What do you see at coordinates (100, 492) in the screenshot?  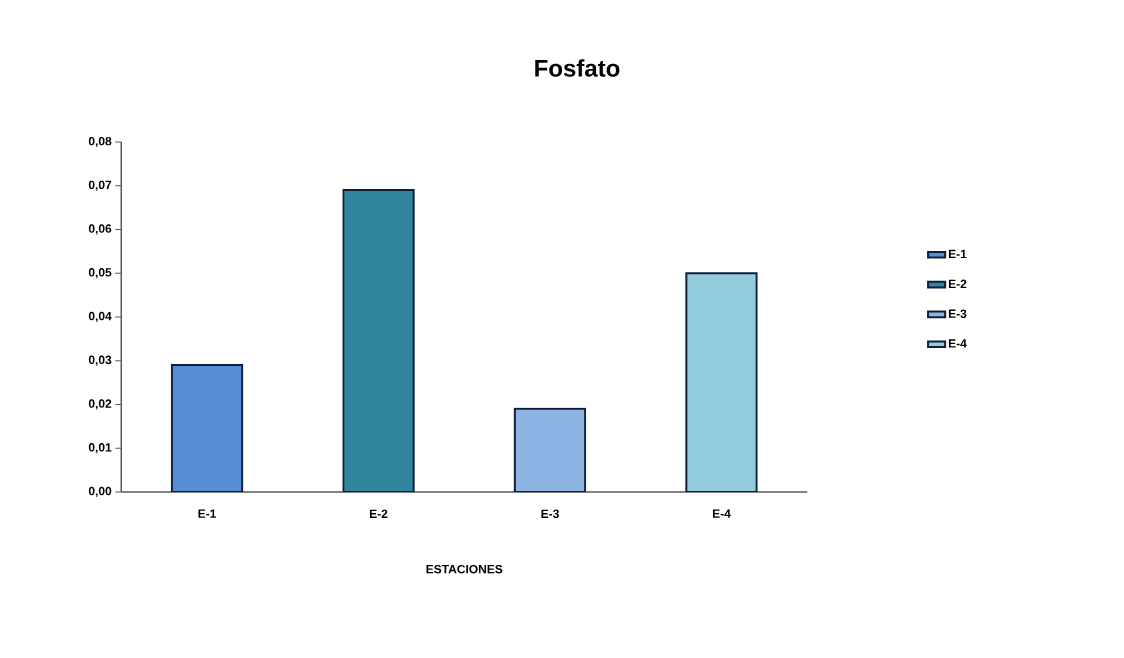 I see `y-tick-label: 0,00` at bounding box center [100, 492].